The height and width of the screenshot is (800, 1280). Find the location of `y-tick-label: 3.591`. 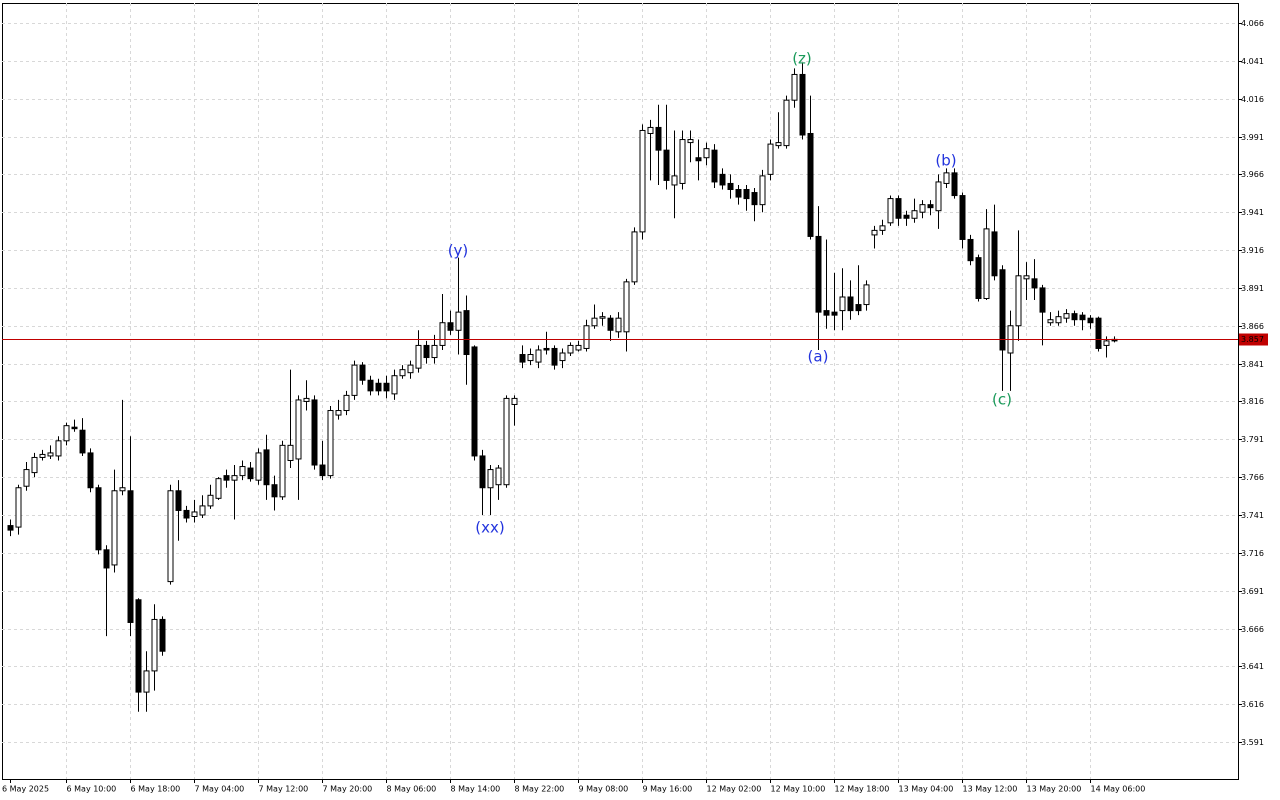

y-tick-label: 3.591 is located at coordinates (1252, 742).